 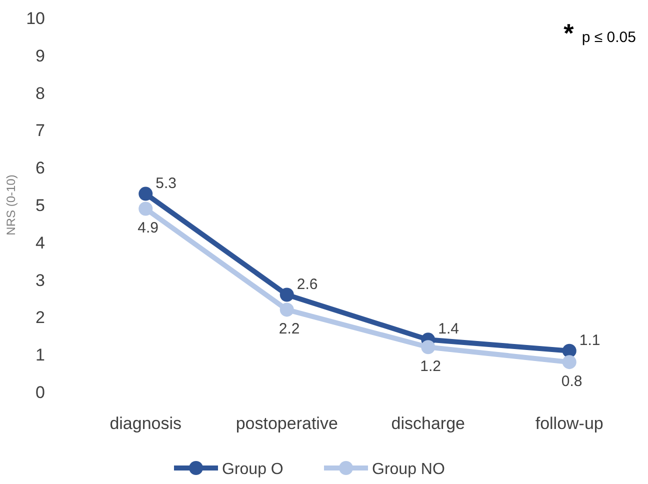 I want to click on y-axis-title: NRS (0-10), so click(x=11, y=205).